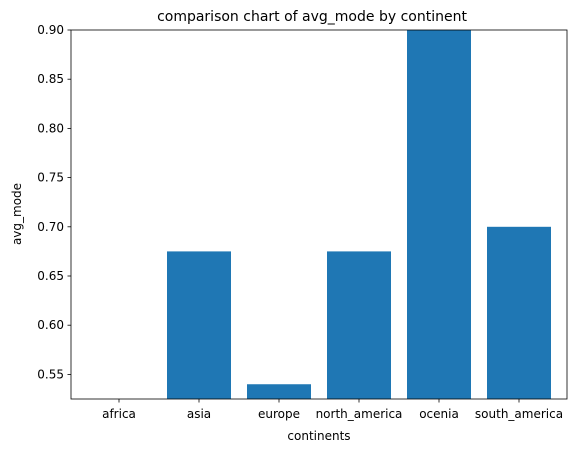 The height and width of the screenshot is (453, 576). Describe the element at coordinates (199, 414) in the screenshot. I see `x-tick-label-asia: asia` at that location.